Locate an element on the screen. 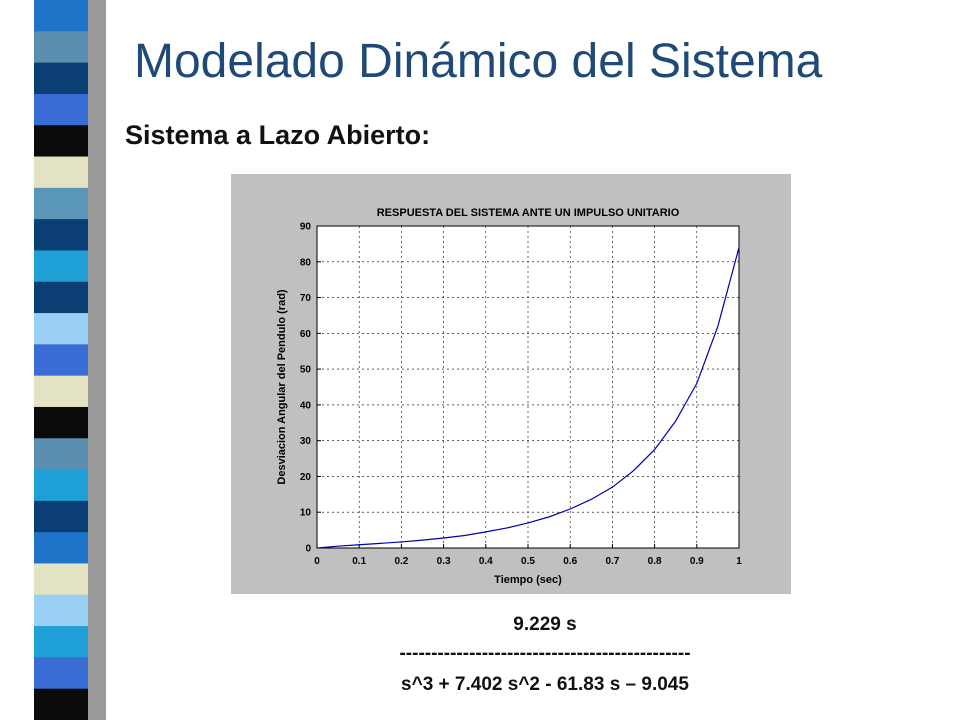 This screenshot has width=960, height=720. slide-title: Modelado Dinámico del Sistema is located at coordinates (478, 61).